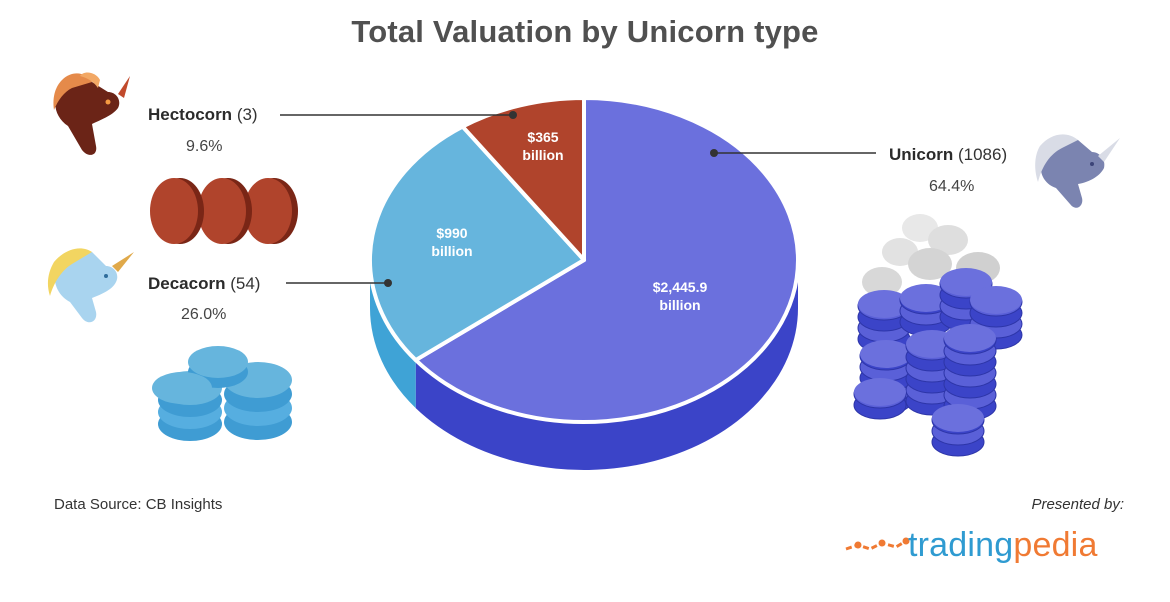 The height and width of the screenshot is (602, 1170). I want to click on decacorn-horse-icon, so click(90, 285).